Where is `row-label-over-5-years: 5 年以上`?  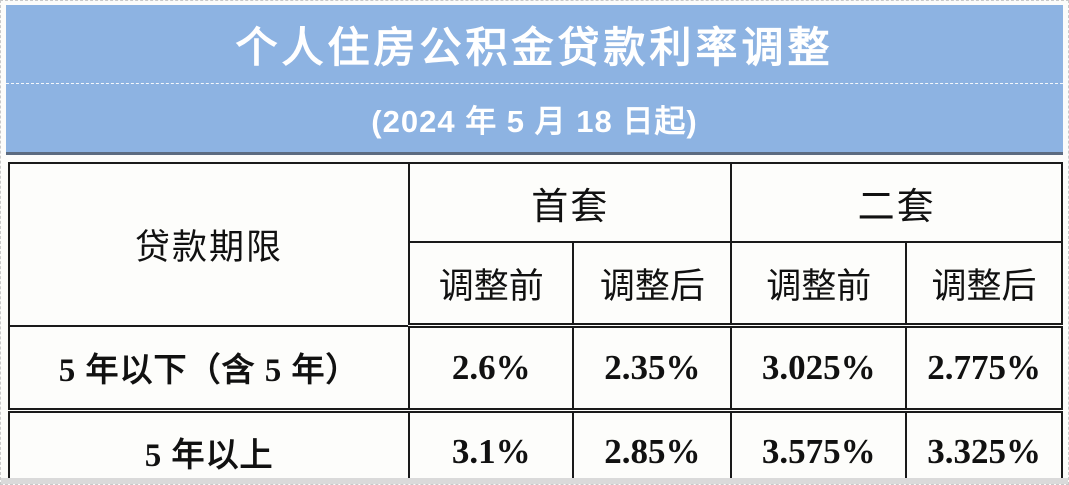 row-label-over-5-years: 5 年以上 is located at coordinates (209, 446).